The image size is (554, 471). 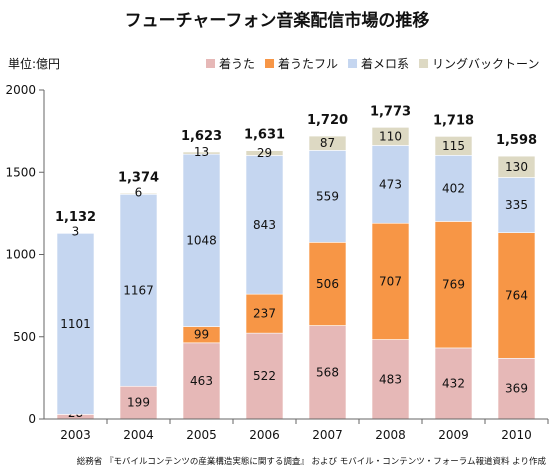 I want to click on legend: 着うた 着うたフル 着メロ系 リングバックトーン, so click(x=372, y=63).